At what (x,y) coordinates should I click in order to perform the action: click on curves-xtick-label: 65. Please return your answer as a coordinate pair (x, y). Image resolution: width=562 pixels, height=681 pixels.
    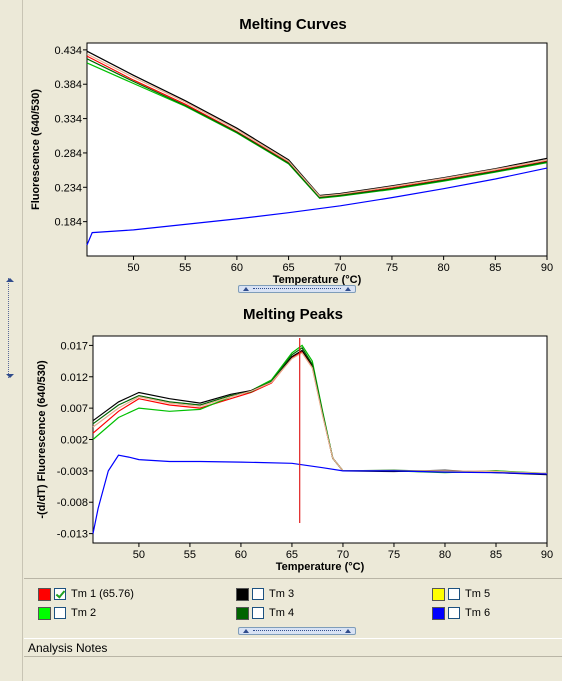
    Looking at the image, I should click on (288, 268).